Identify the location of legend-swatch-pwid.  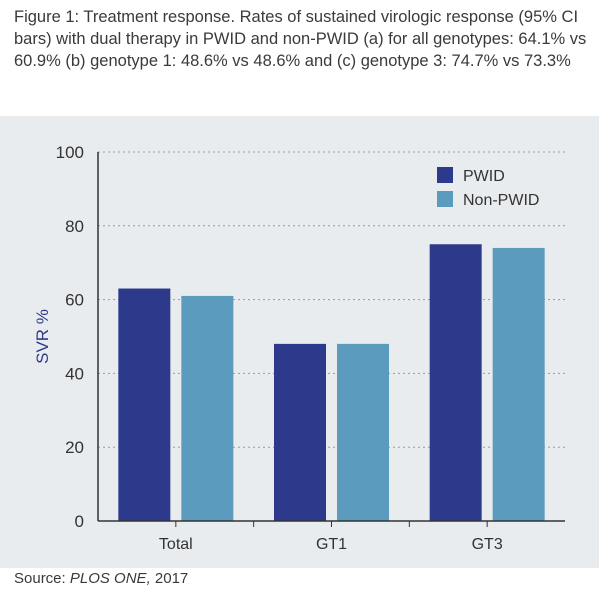
(445, 175).